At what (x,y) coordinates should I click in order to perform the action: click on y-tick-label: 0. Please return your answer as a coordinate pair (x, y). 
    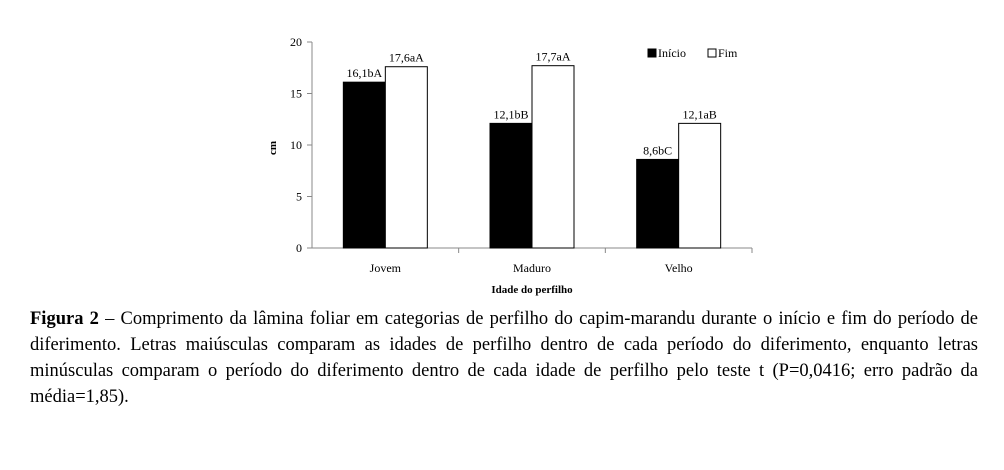
    Looking at the image, I should click on (299, 248).